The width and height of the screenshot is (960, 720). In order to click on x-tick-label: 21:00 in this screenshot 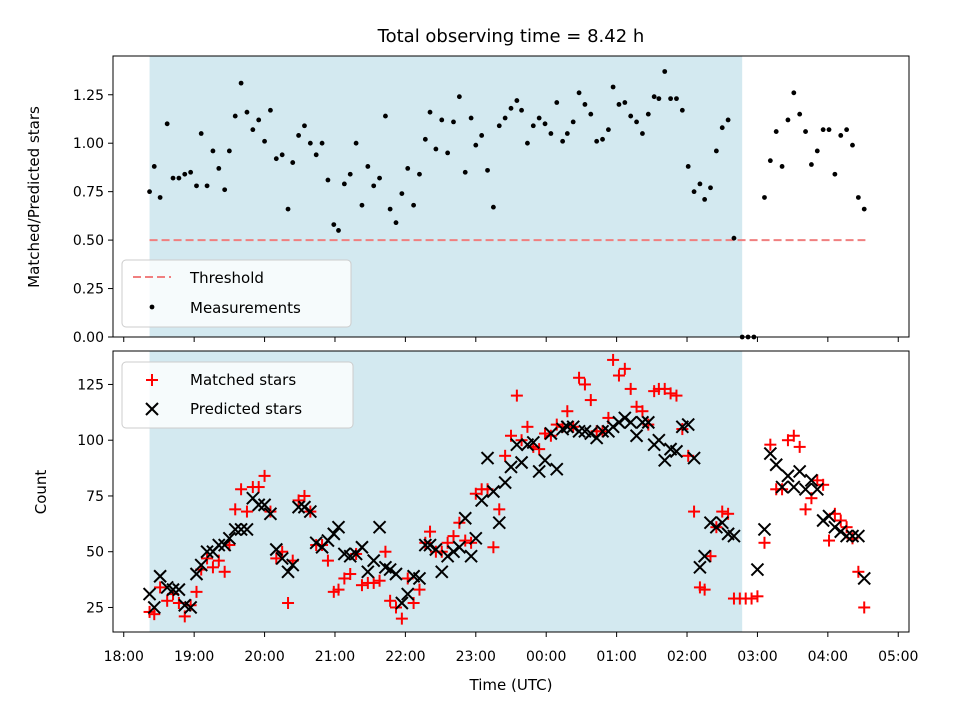, I will do `click(335, 657)`.